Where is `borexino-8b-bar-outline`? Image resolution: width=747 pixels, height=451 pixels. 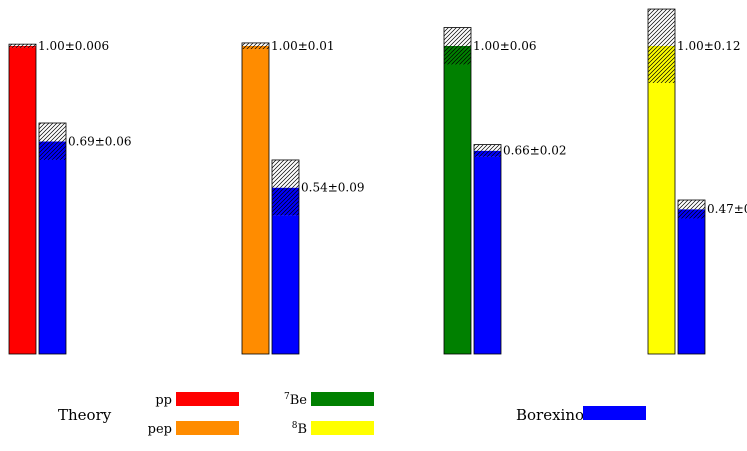
borexino-8b-bar-outline is located at coordinates (691, 277).